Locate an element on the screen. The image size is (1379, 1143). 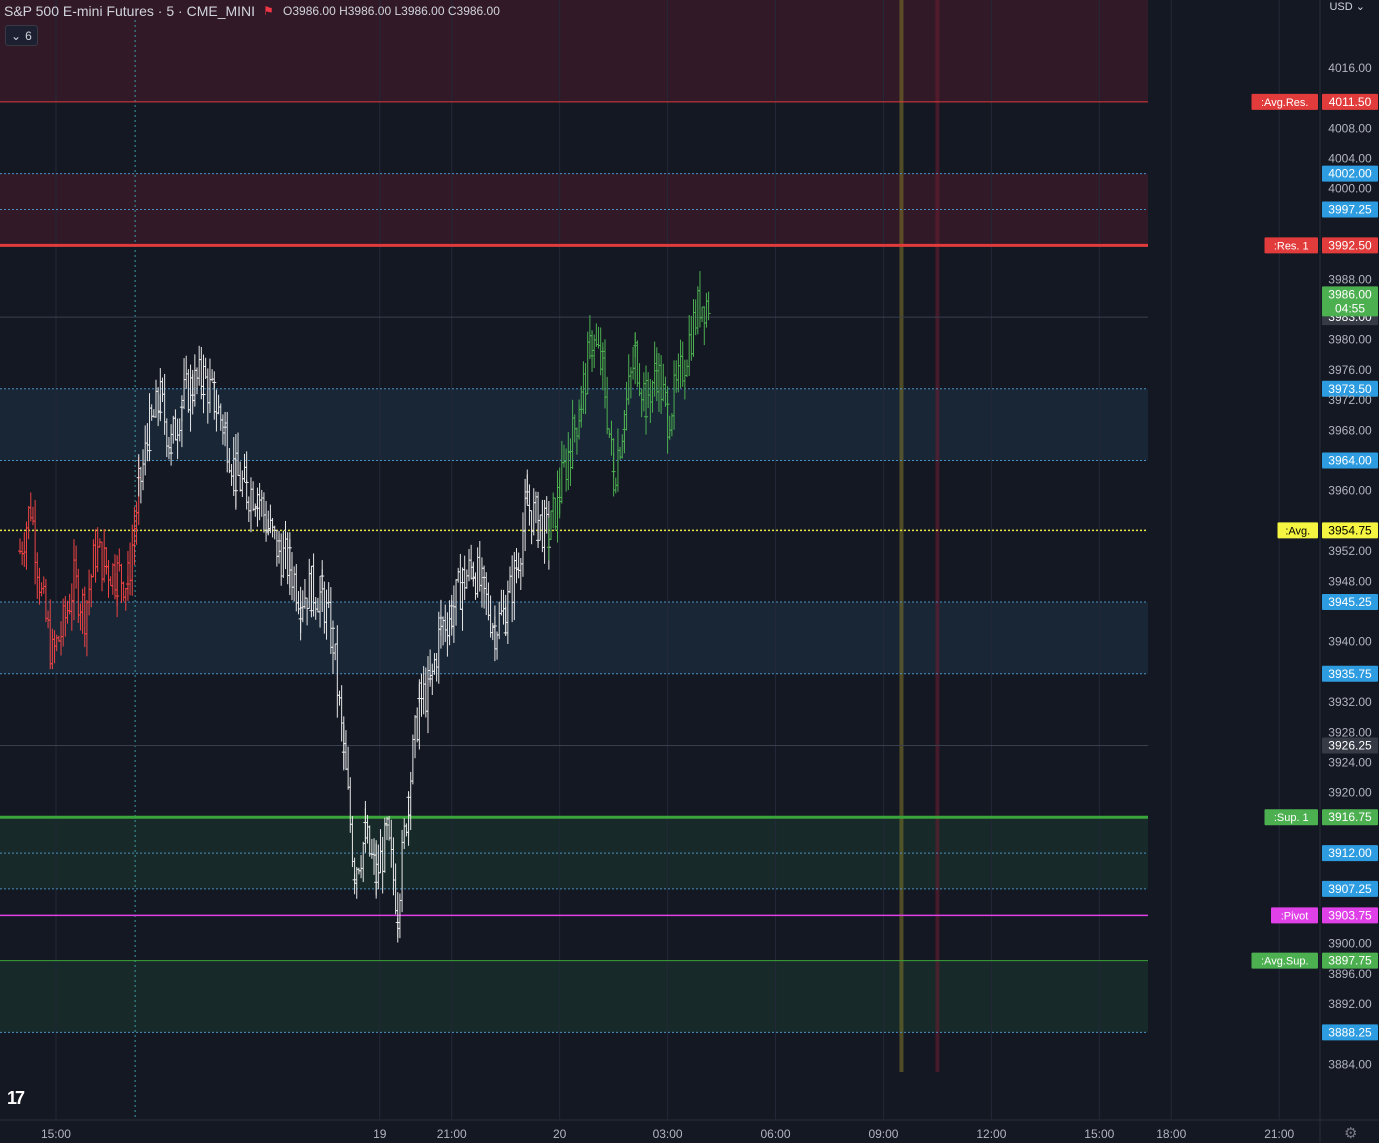
last-price-bg is located at coordinates (1350, 301).